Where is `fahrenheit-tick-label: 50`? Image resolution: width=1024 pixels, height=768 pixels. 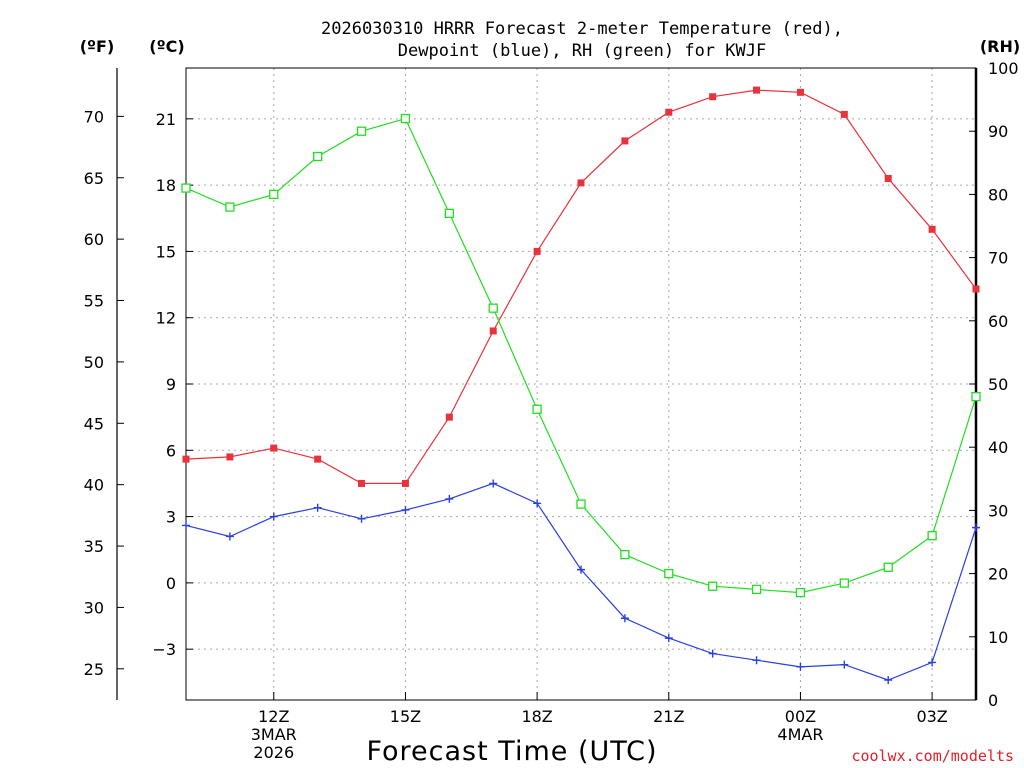 fahrenheit-tick-label: 50 is located at coordinates (94, 362).